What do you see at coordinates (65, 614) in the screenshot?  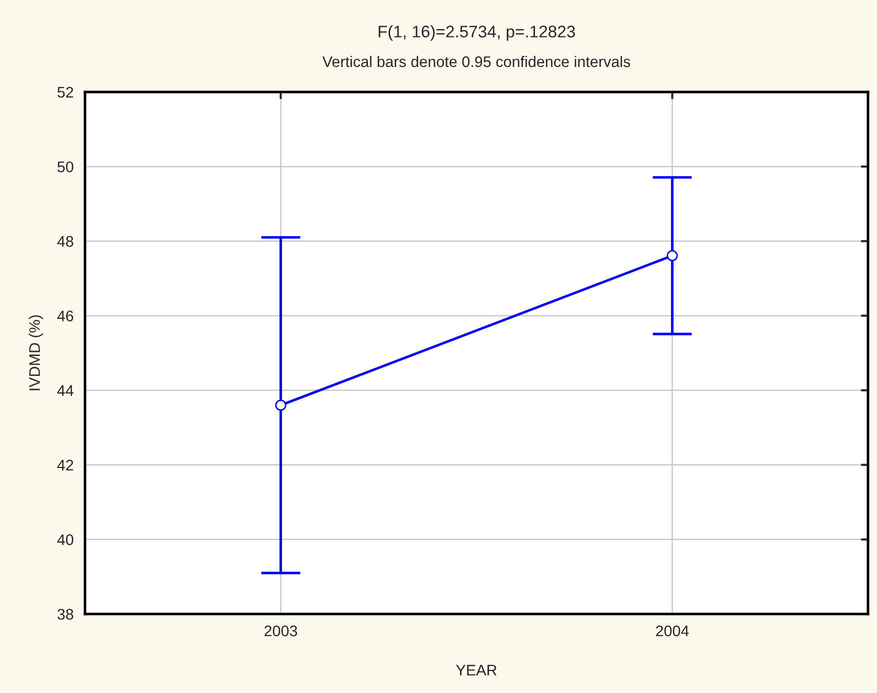 I see `y-tick-label: 38` at bounding box center [65, 614].